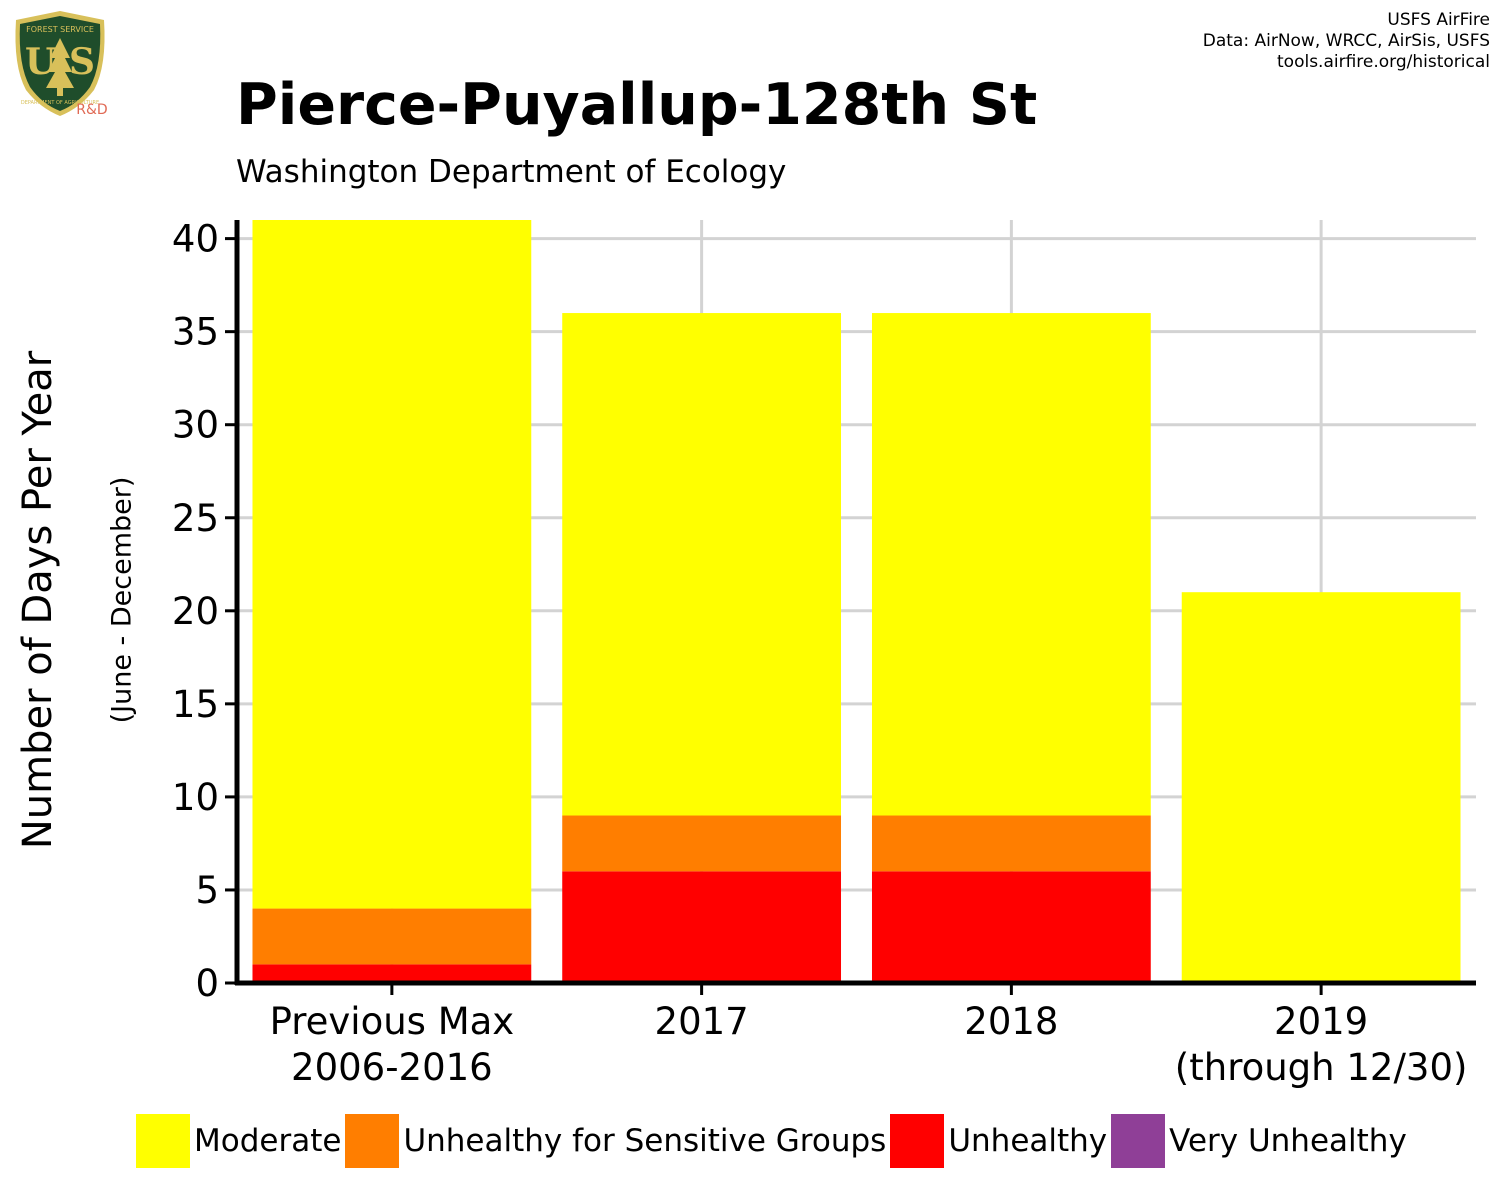  What do you see at coordinates (1028, 1141) in the screenshot?
I see `legend-label: Unhealthy` at bounding box center [1028, 1141].